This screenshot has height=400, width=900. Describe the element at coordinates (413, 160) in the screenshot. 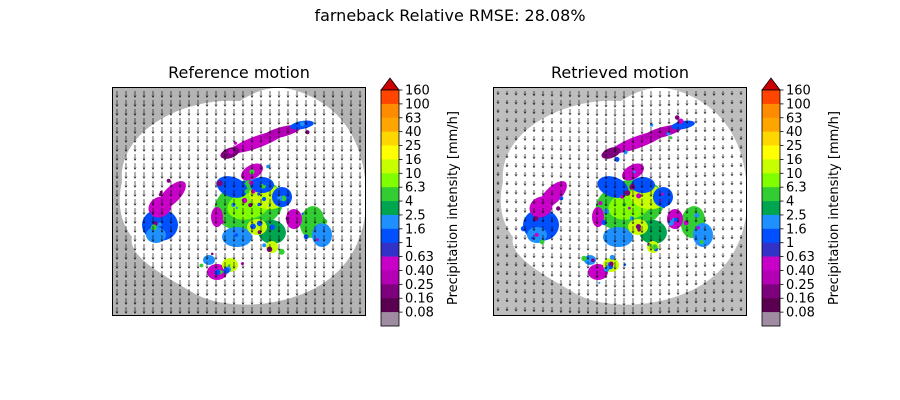

I see `colorbar-tick-label-0-5: 16` at that location.